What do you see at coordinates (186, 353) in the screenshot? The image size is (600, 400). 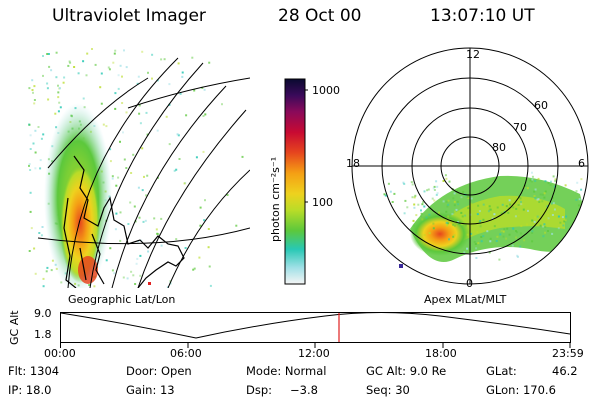 I see `orbit-xtick-0600: 06:00` at bounding box center [186, 353].